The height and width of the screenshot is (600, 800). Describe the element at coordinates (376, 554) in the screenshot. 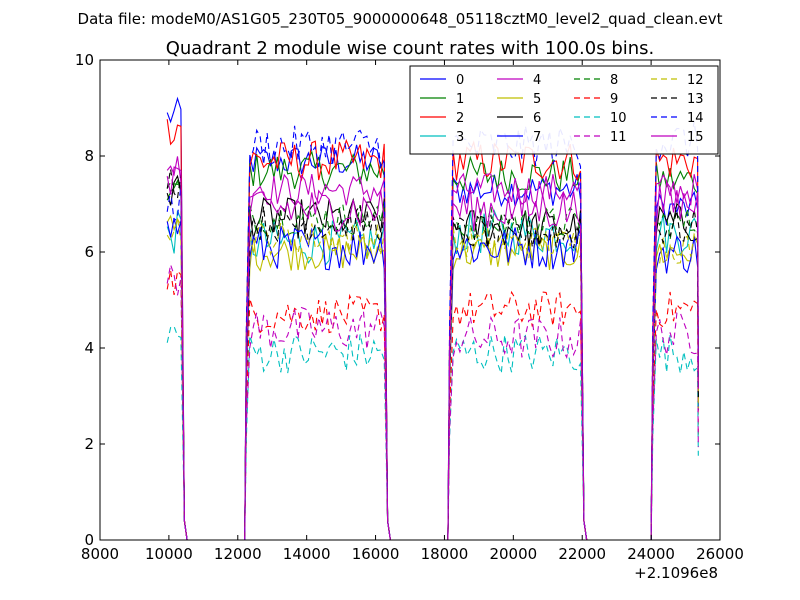

I see `x-tick-label: 16000` at that location.